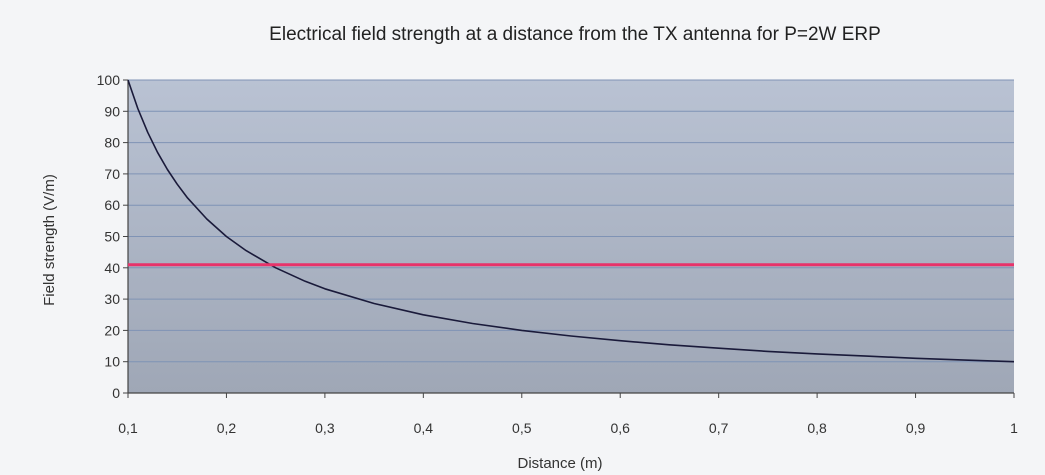  I want to click on y-tick-label: 60, so click(112, 205).